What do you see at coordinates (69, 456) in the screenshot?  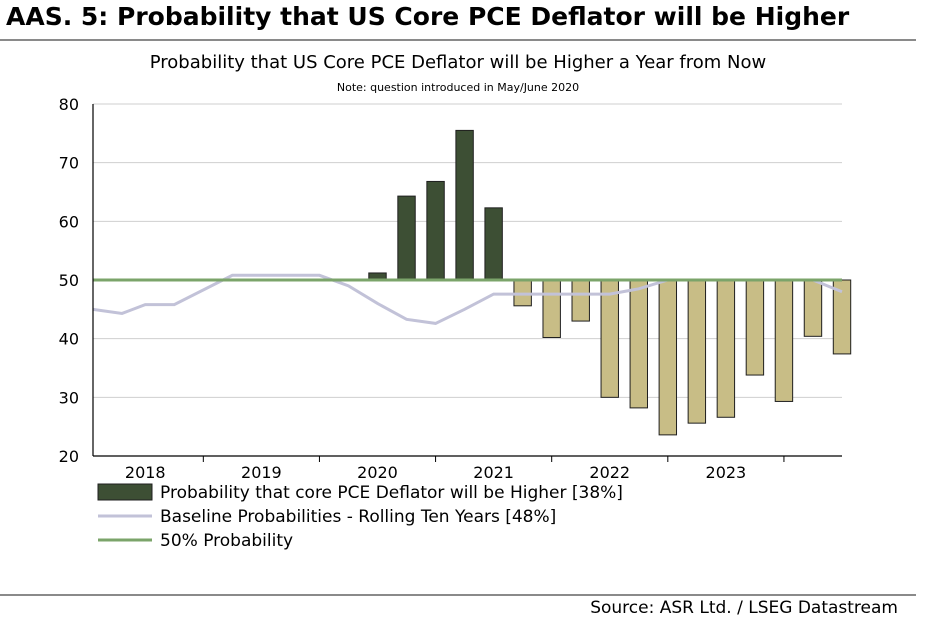 I see `y-tick-label: 20` at bounding box center [69, 456].